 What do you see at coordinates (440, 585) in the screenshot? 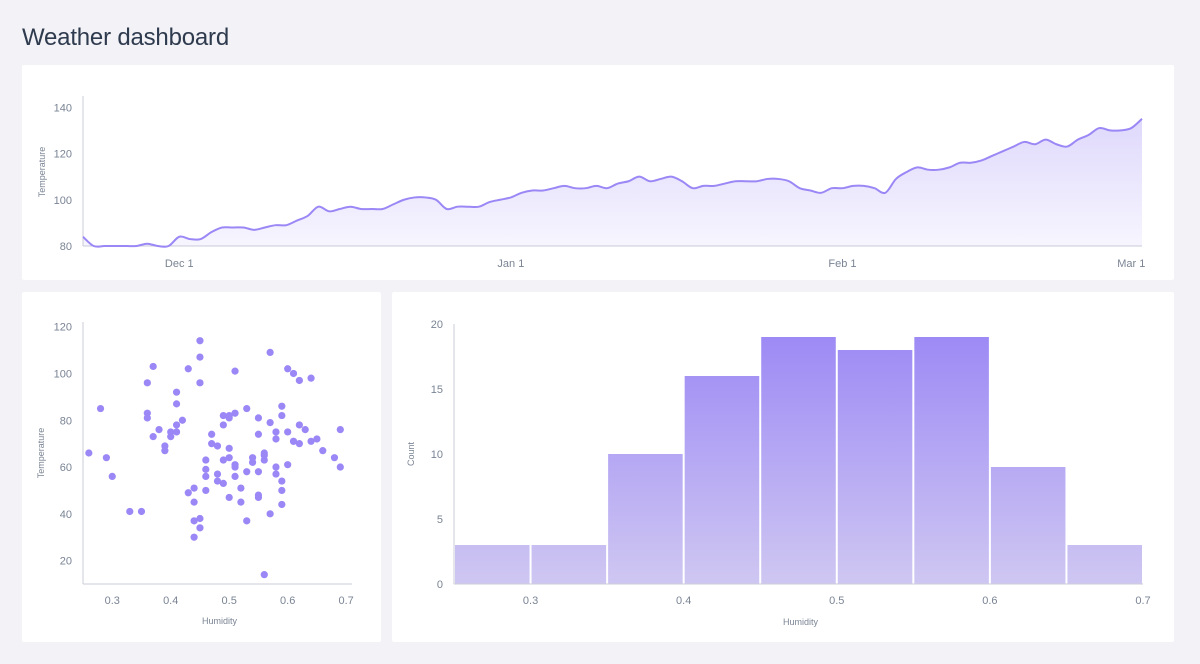
I see `y-tick-label: 0` at bounding box center [440, 585].